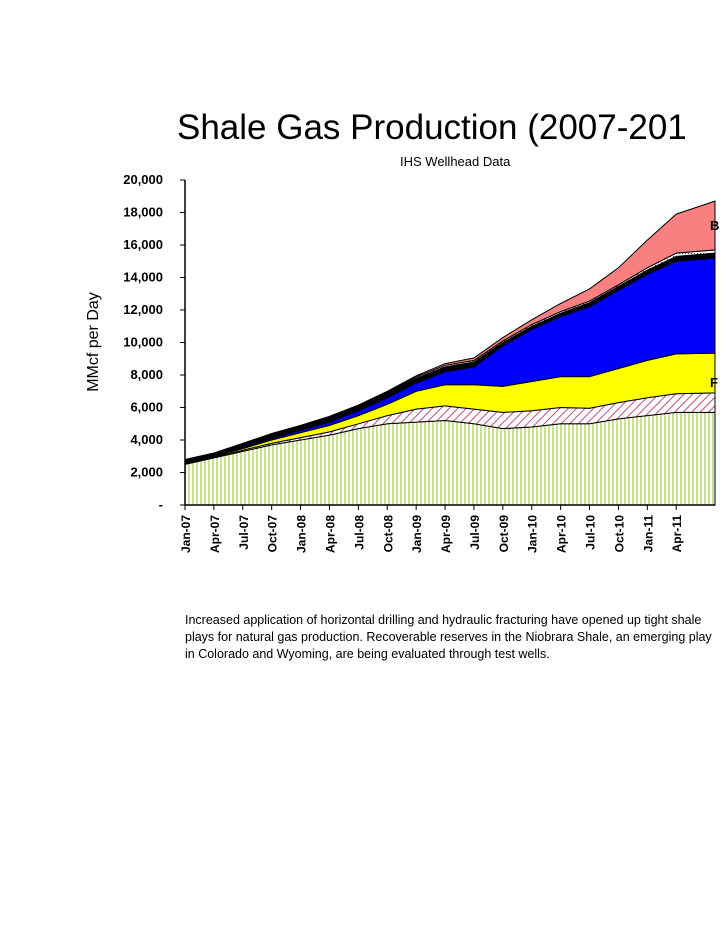 This screenshot has height=943, width=728. Describe the element at coordinates (677, 534) in the screenshot. I see `x-tick-label: Apr-11` at that location.